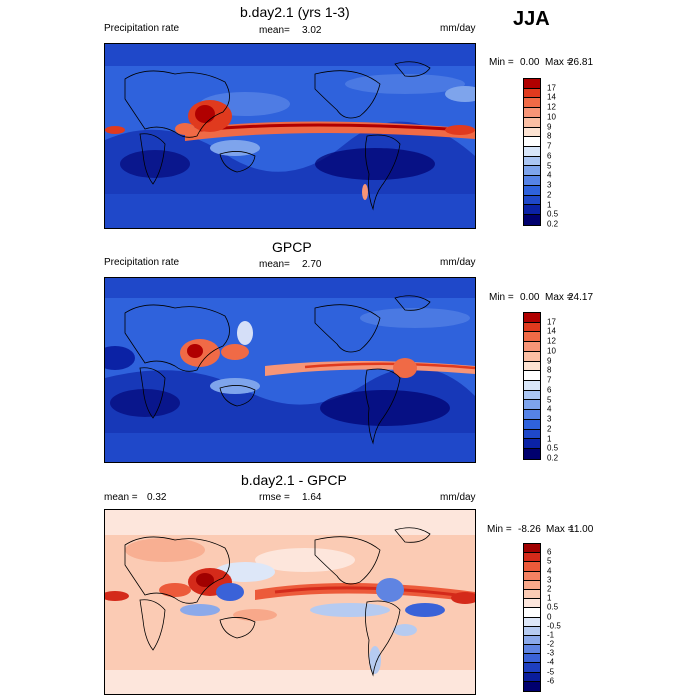 The width and height of the screenshot is (700, 700). I want to click on panel-2-mean-value: 2.70, so click(312, 264).